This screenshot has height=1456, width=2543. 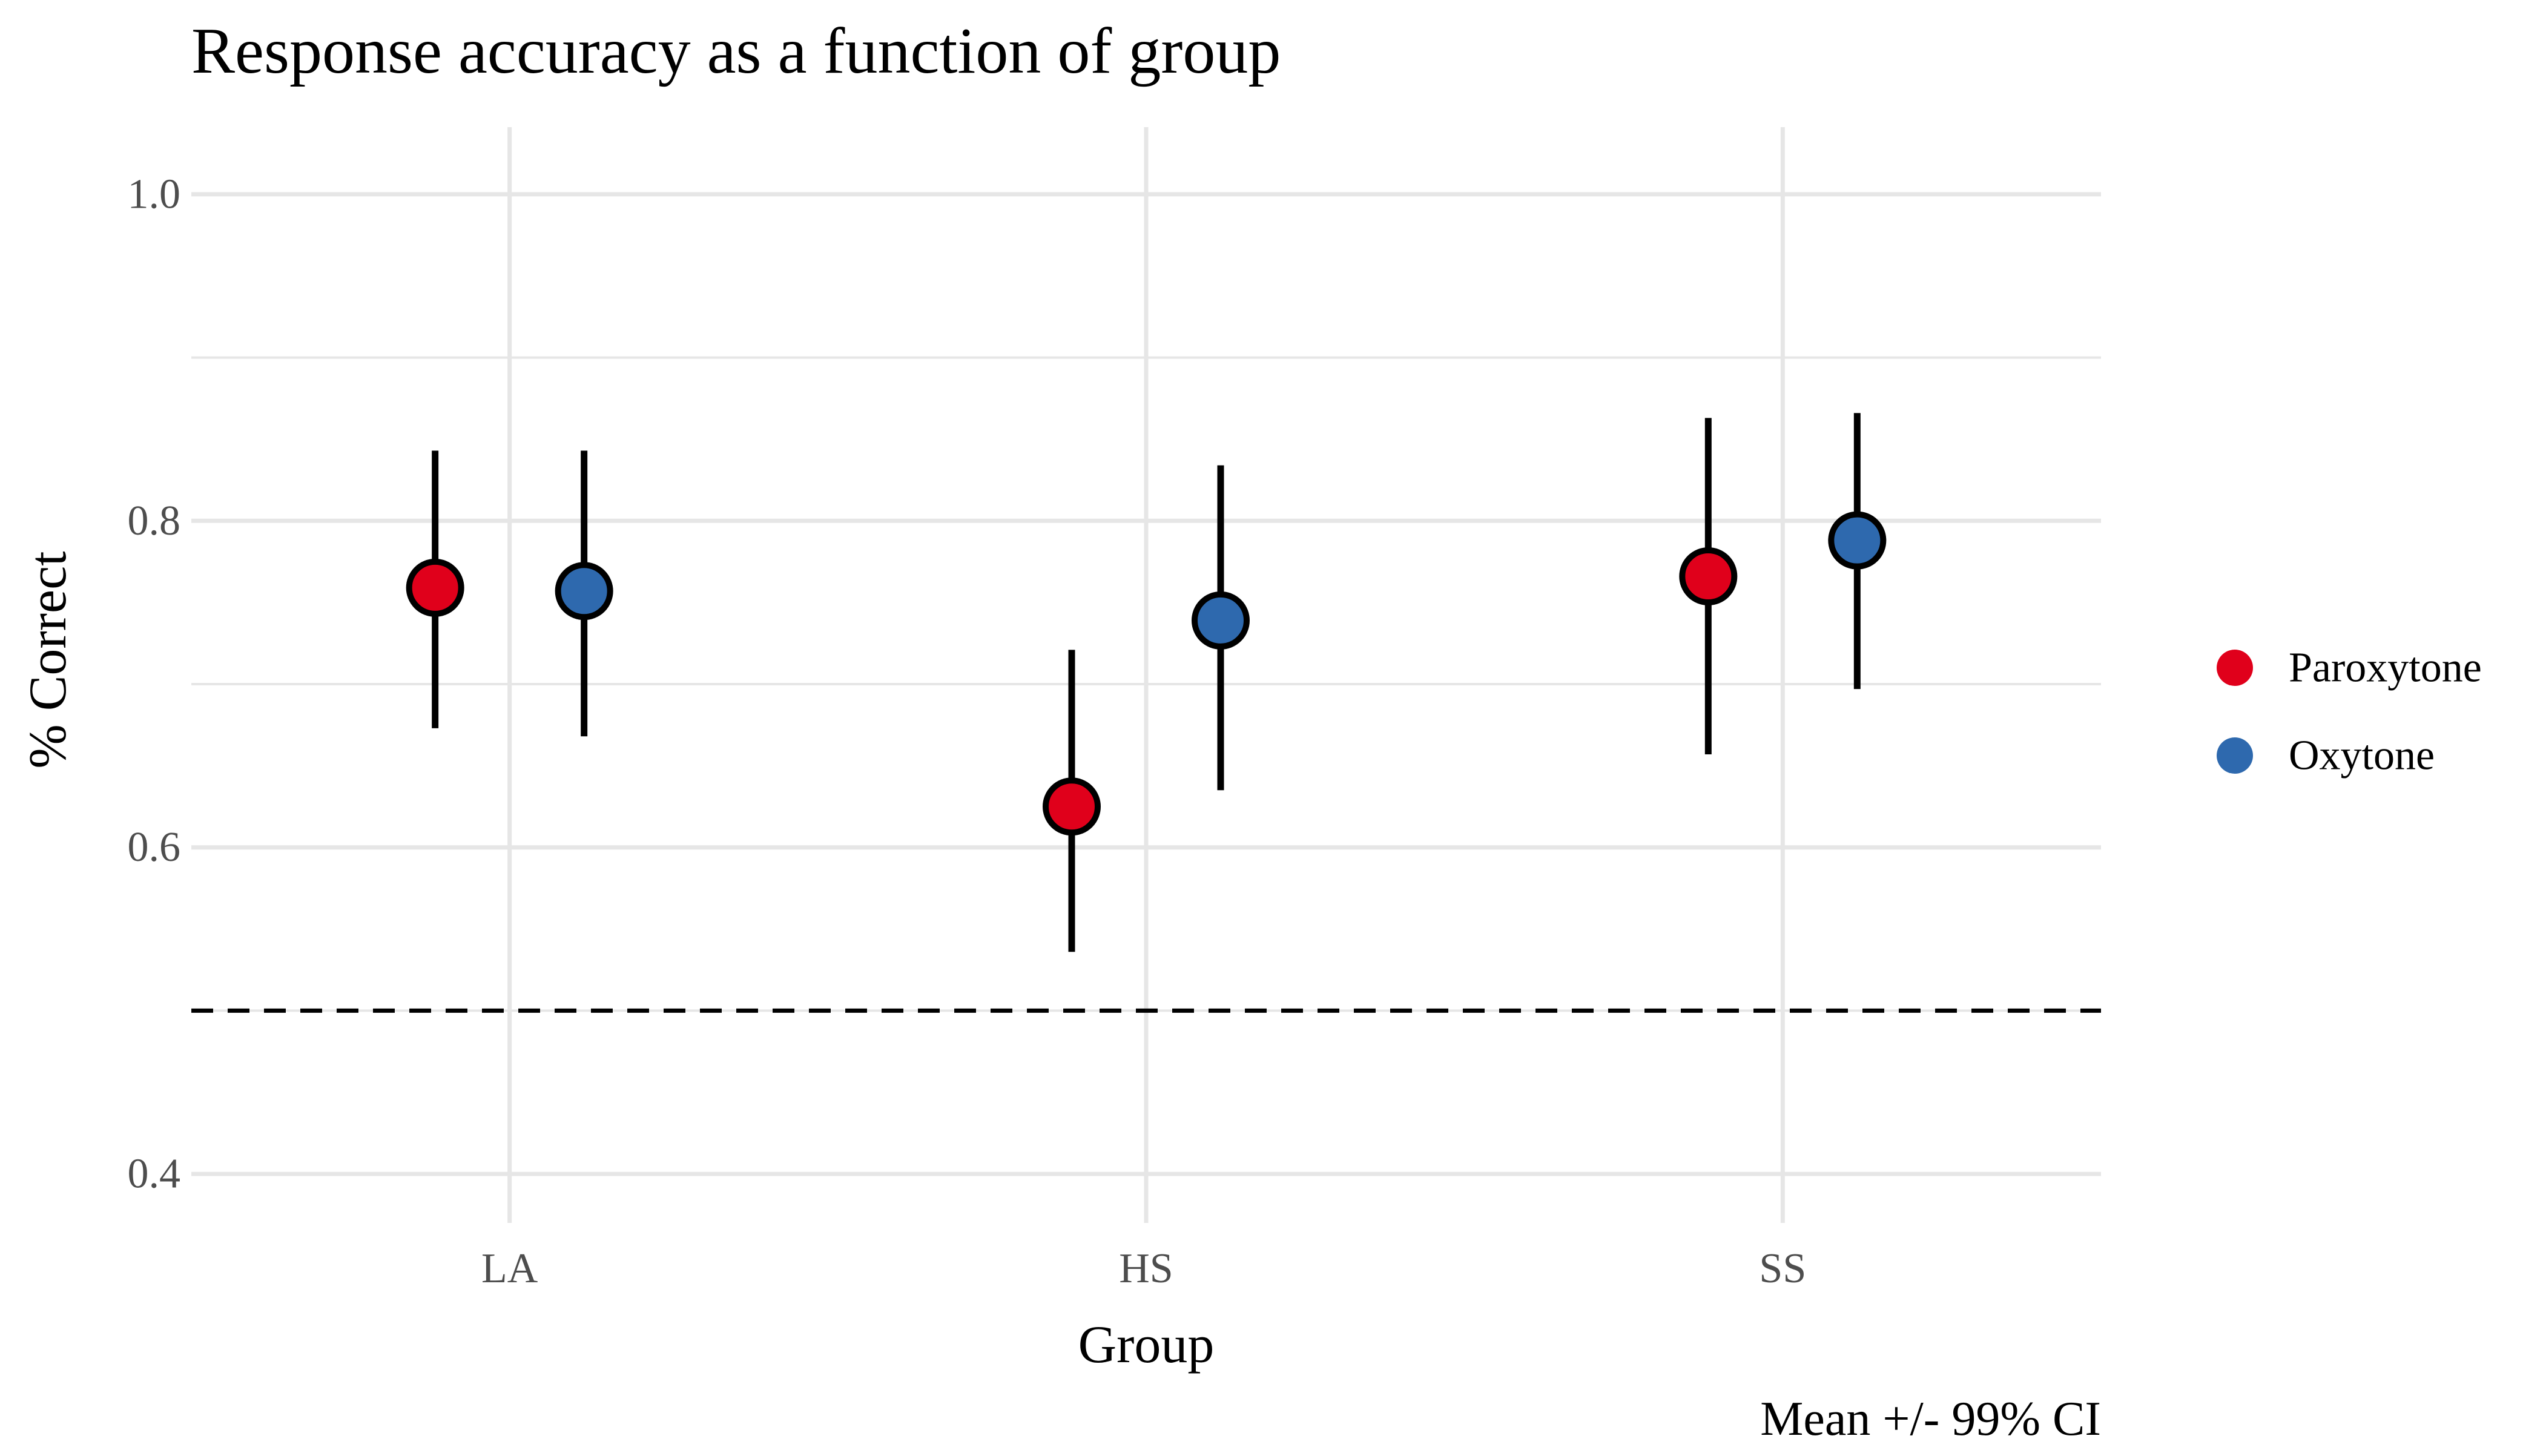 I want to click on legend-key-paroxytone, so click(x=2235, y=668).